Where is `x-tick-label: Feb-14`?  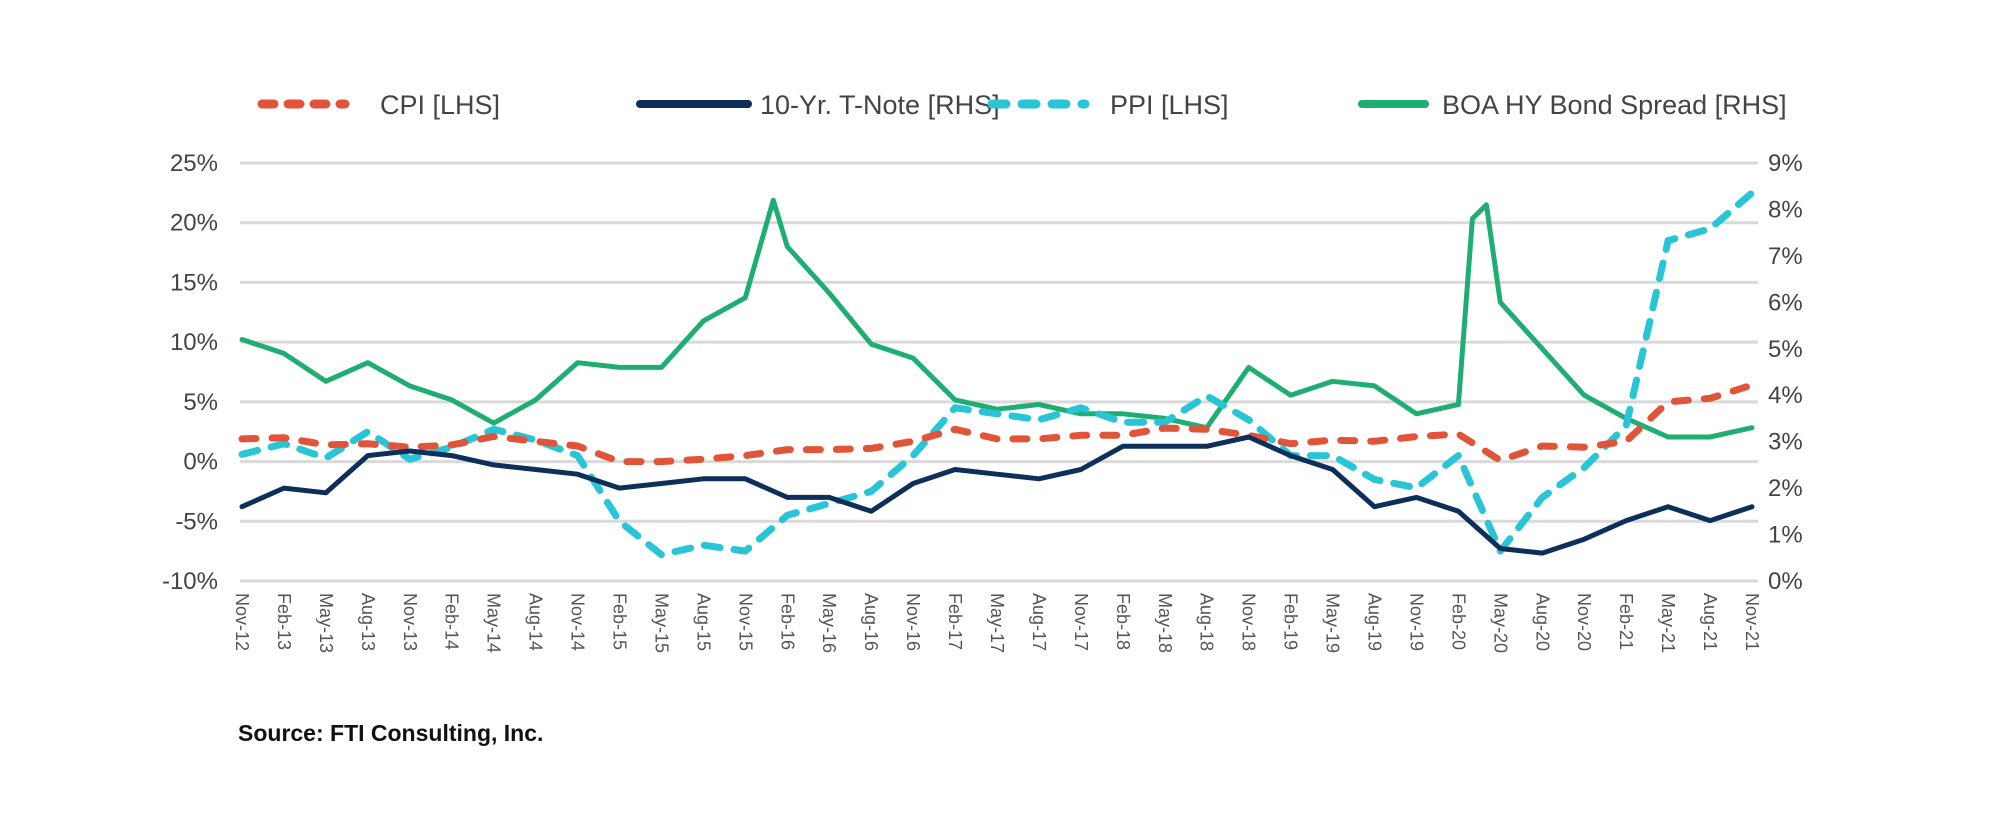
x-tick-label: Feb-14 is located at coordinates (452, 621).